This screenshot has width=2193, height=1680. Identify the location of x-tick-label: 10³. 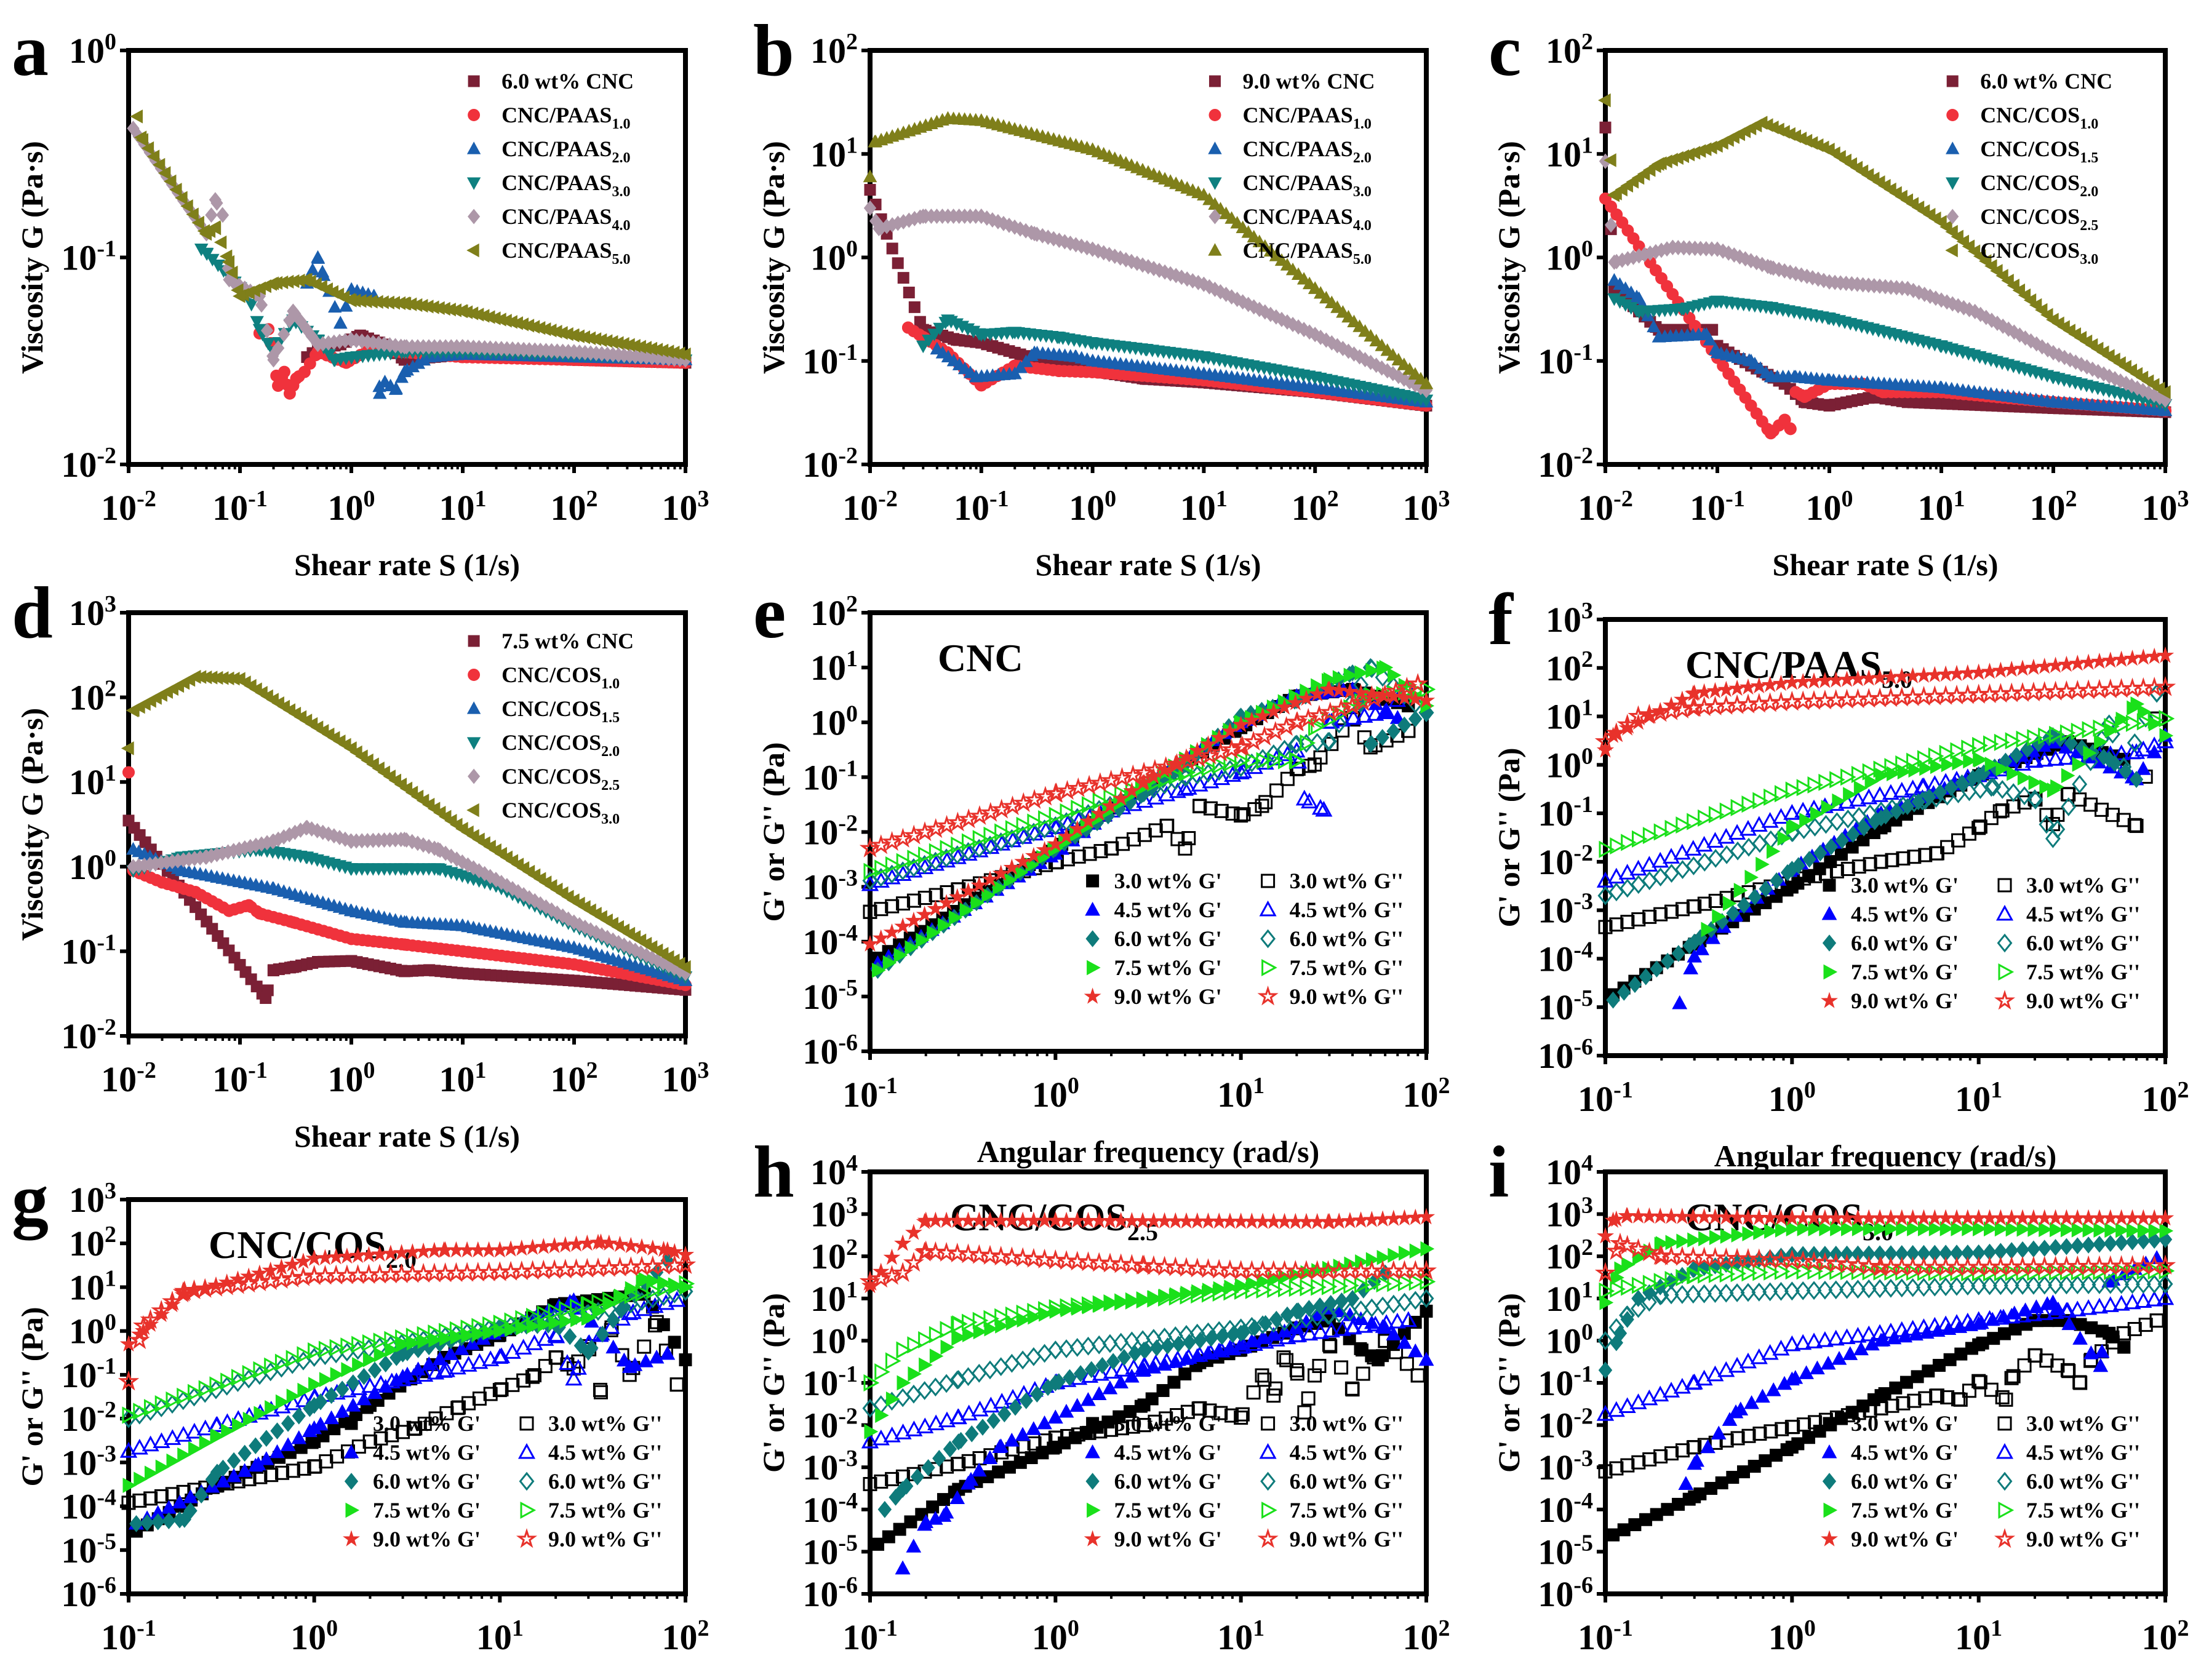
(685, 507).